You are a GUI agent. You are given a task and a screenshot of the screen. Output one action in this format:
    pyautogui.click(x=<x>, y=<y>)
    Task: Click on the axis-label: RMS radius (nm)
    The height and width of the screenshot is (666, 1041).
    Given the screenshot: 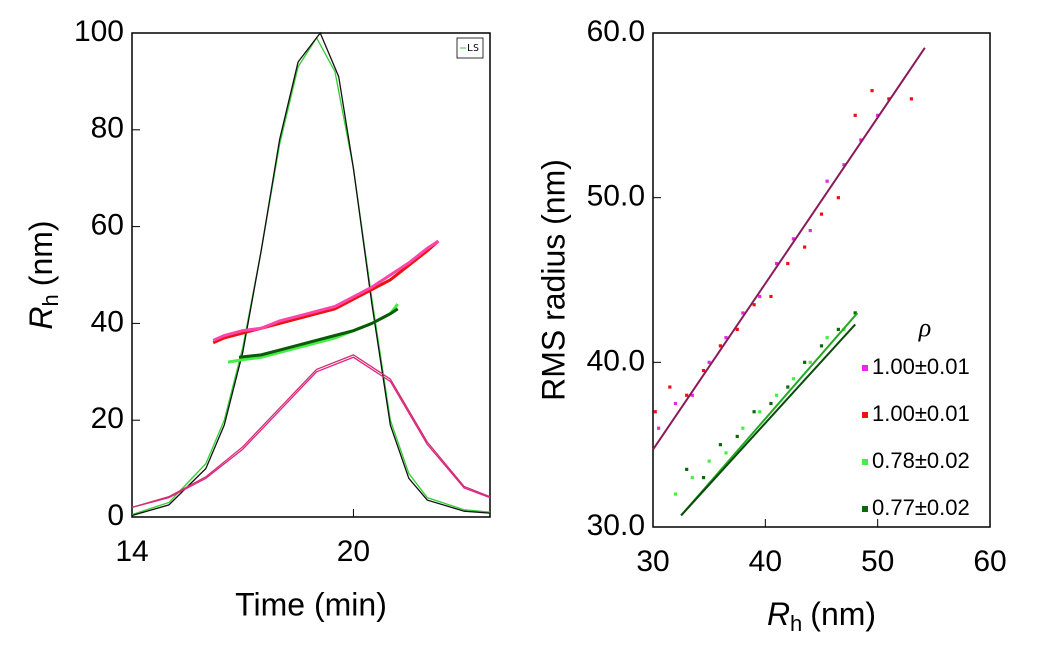 What is the action you would take?
    pyautogui.click(x=553, y=280)
    